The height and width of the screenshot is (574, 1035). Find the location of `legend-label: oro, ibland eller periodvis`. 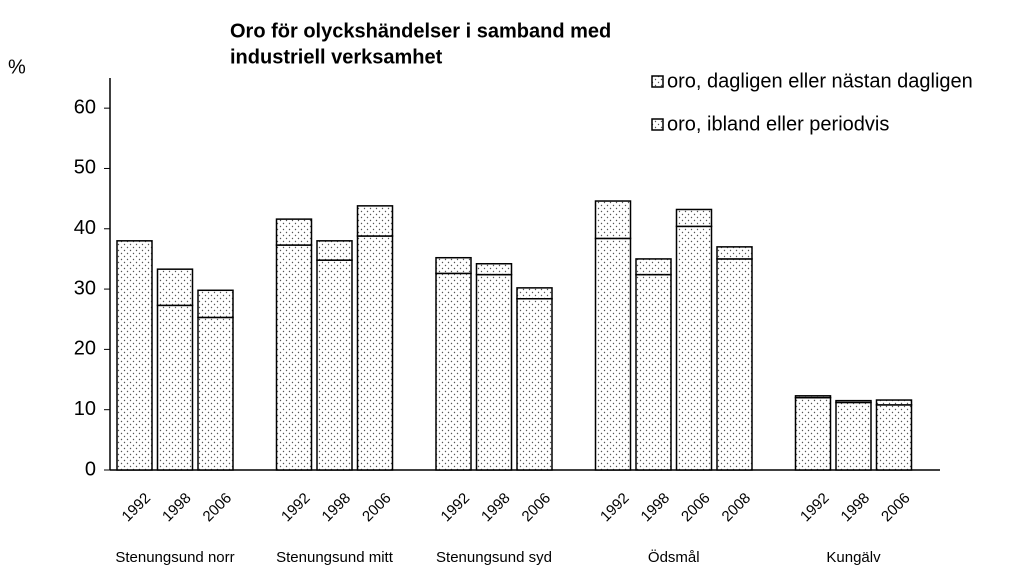

legend-label: oro, ibland eller periodvis is located at coordinates (778, 124).